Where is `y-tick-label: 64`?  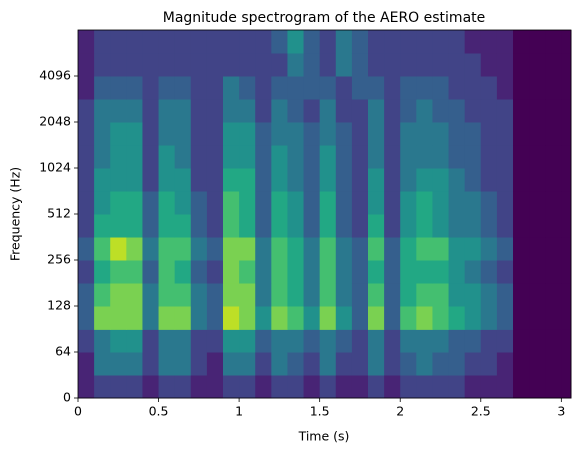
y-tick-label: 64 is located at coordinates (63, 351).